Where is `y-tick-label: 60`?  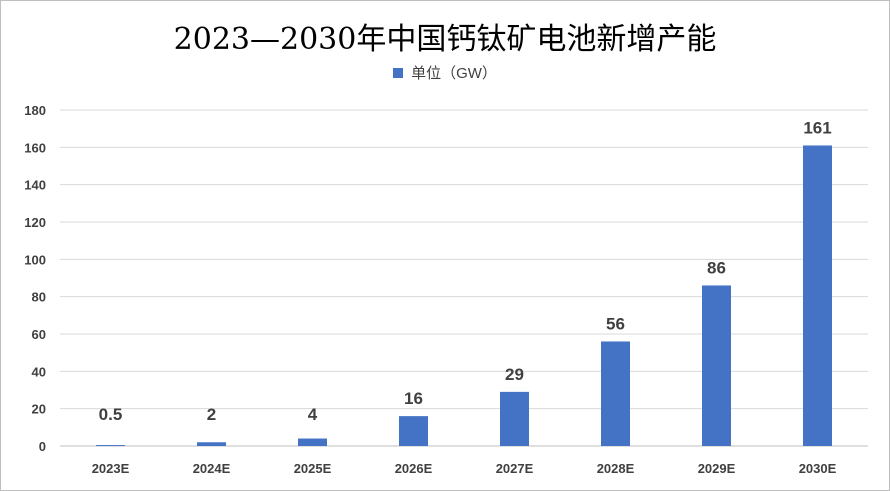 y-tick-label: 60 is located at coordinates (39, 334).